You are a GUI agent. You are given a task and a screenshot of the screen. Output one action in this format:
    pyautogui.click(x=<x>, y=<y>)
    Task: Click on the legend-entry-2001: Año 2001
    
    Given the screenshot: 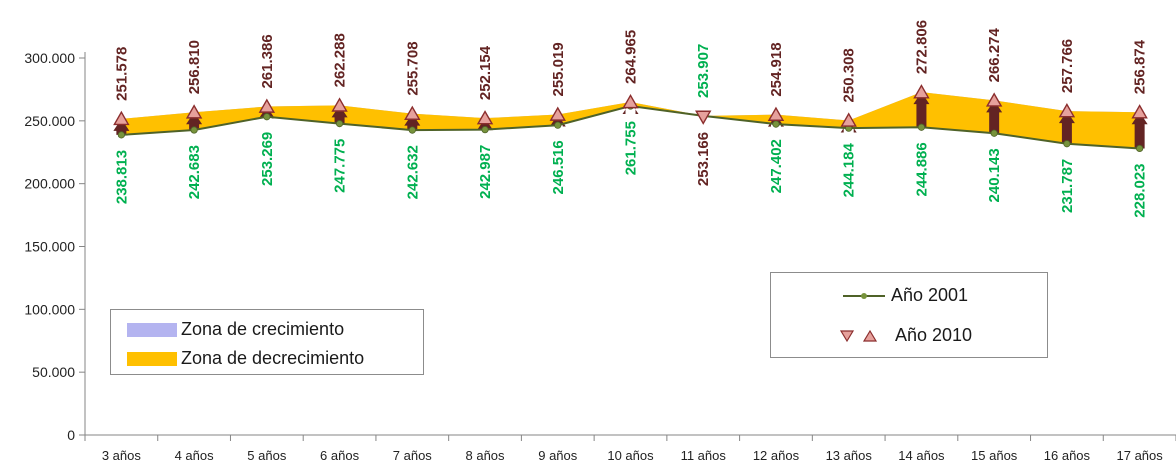 What is the action you would take?
    pyautogui.click(x=904, y=295)
    